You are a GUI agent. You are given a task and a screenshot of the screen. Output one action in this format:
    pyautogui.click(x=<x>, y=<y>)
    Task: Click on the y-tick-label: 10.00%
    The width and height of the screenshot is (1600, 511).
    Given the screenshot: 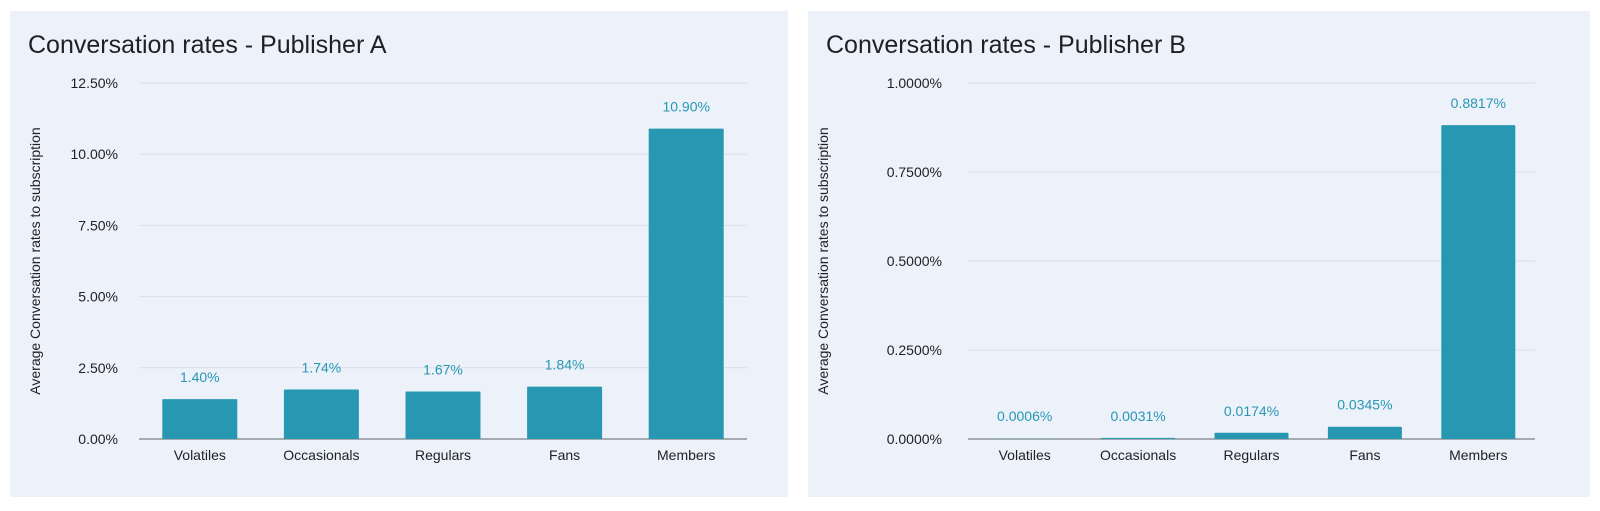 What is the action you would take?
    pyautogui.click(x=94, y=154)
    